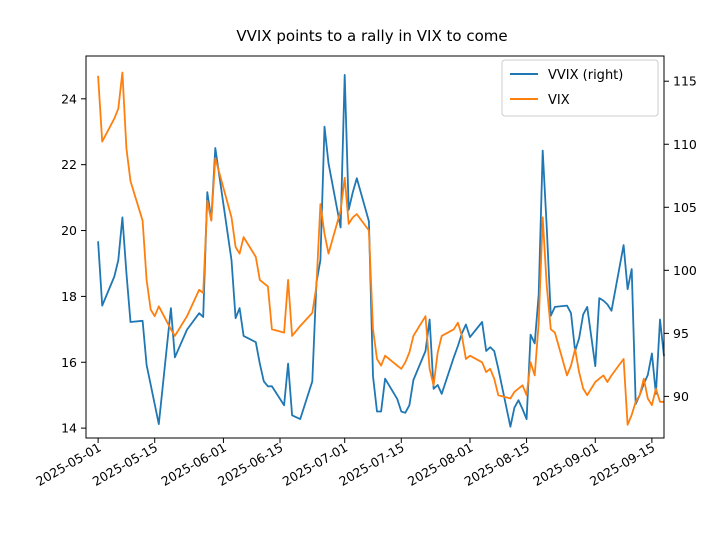  Describe the element at coordinates (371, 36) in the screenshot. I see `chart-title: VVIX points to a rally in VIX to come` at that location.